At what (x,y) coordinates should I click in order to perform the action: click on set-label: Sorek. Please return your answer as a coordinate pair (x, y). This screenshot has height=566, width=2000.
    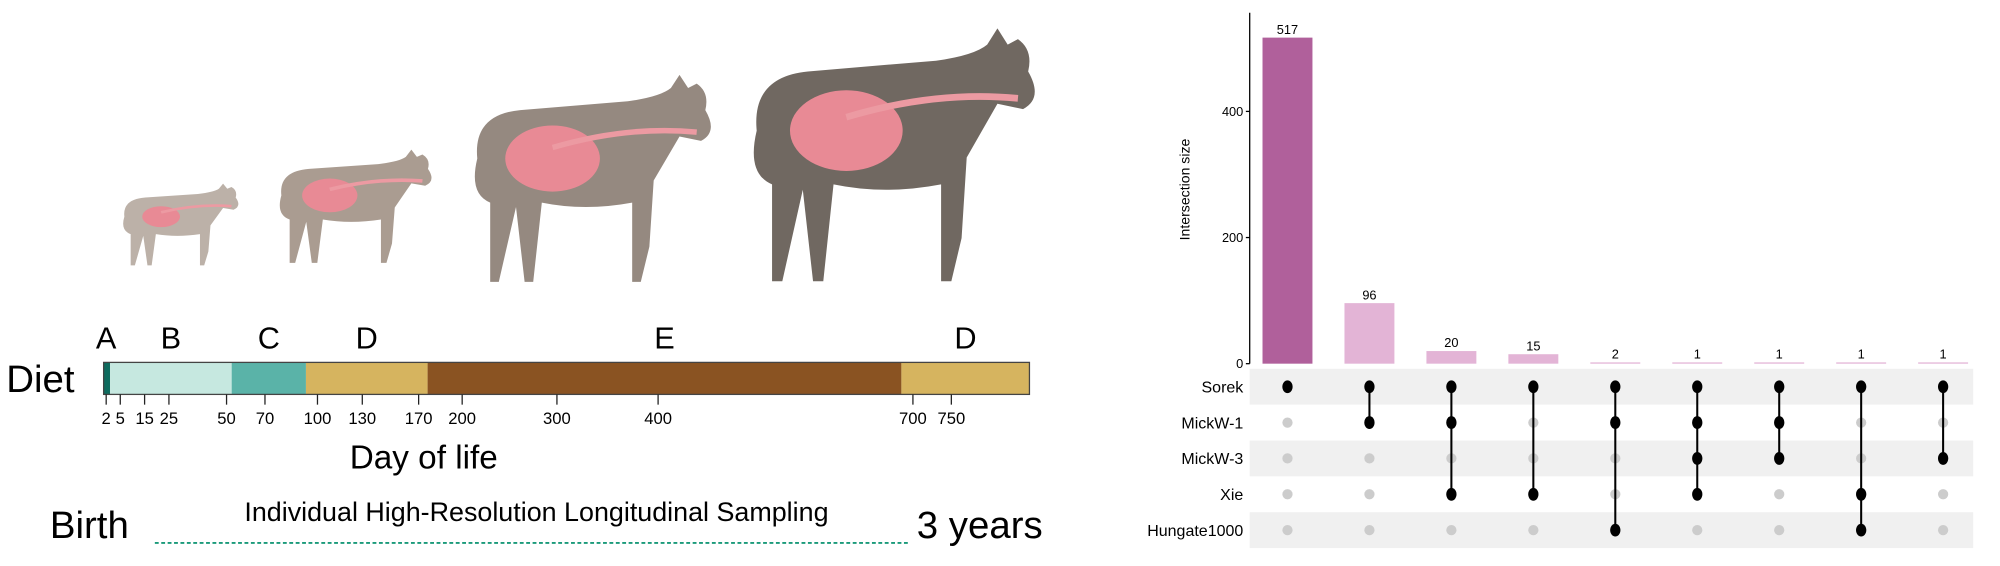
    Looking at the image, I should click on (1223, 387).